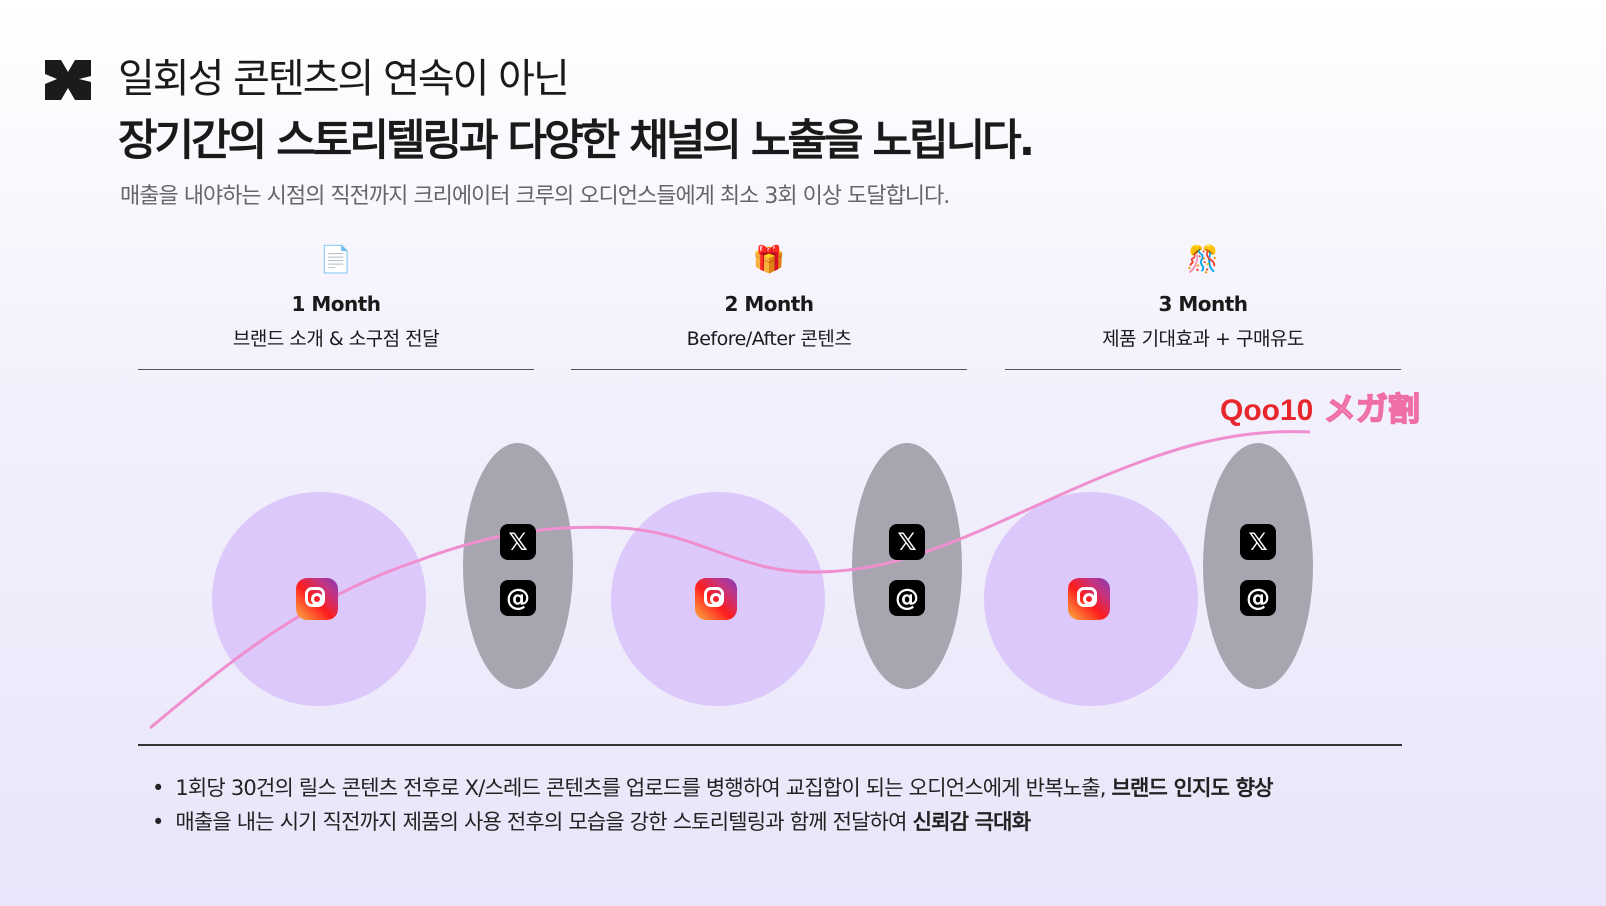 This screenshot has width=1606, height=906. Describe the element at coordinates (769, 260) in the screenshot. I see `gift-icon: 🎁` at that location.